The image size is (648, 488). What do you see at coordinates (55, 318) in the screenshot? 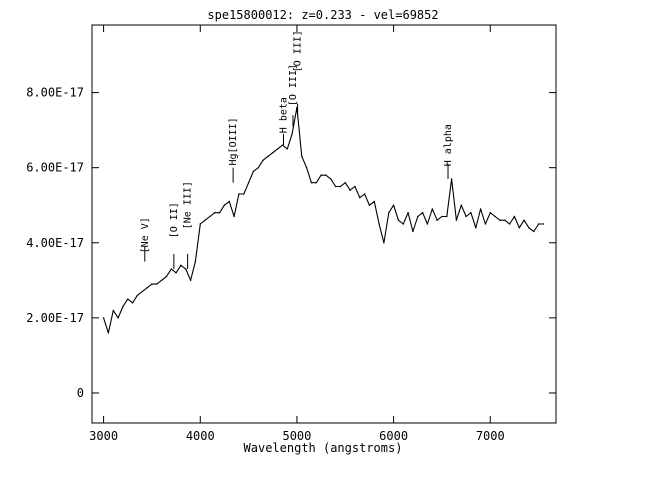
I see `y-tick-label: 2.00E-17` at bounding box center [55, 318].